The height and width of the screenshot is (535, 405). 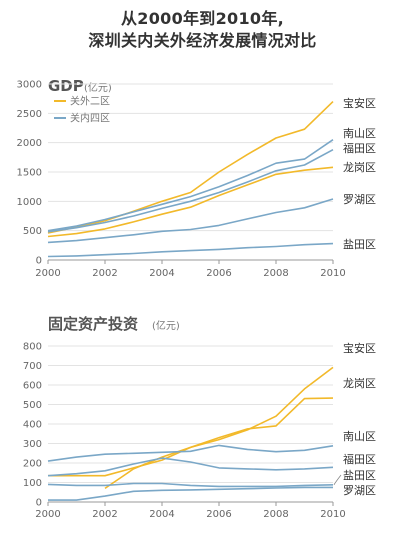 What do you see at coordinates (32, 444) in the screenshot?
I see `y-tick-label: 300` at bounding box center [32, 444].